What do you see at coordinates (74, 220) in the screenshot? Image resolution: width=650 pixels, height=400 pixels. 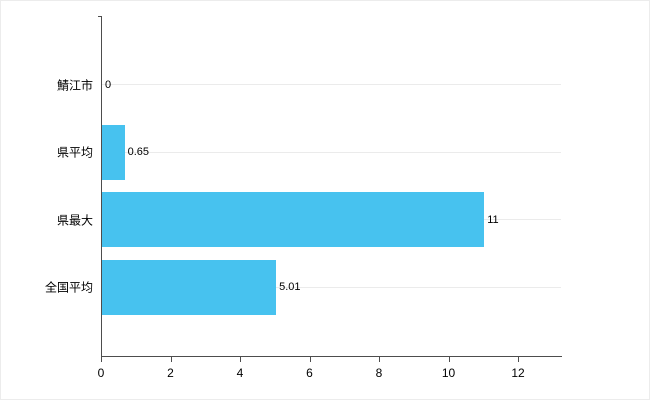 I see `category-label: 県最大` at bounding box center [74, 220].